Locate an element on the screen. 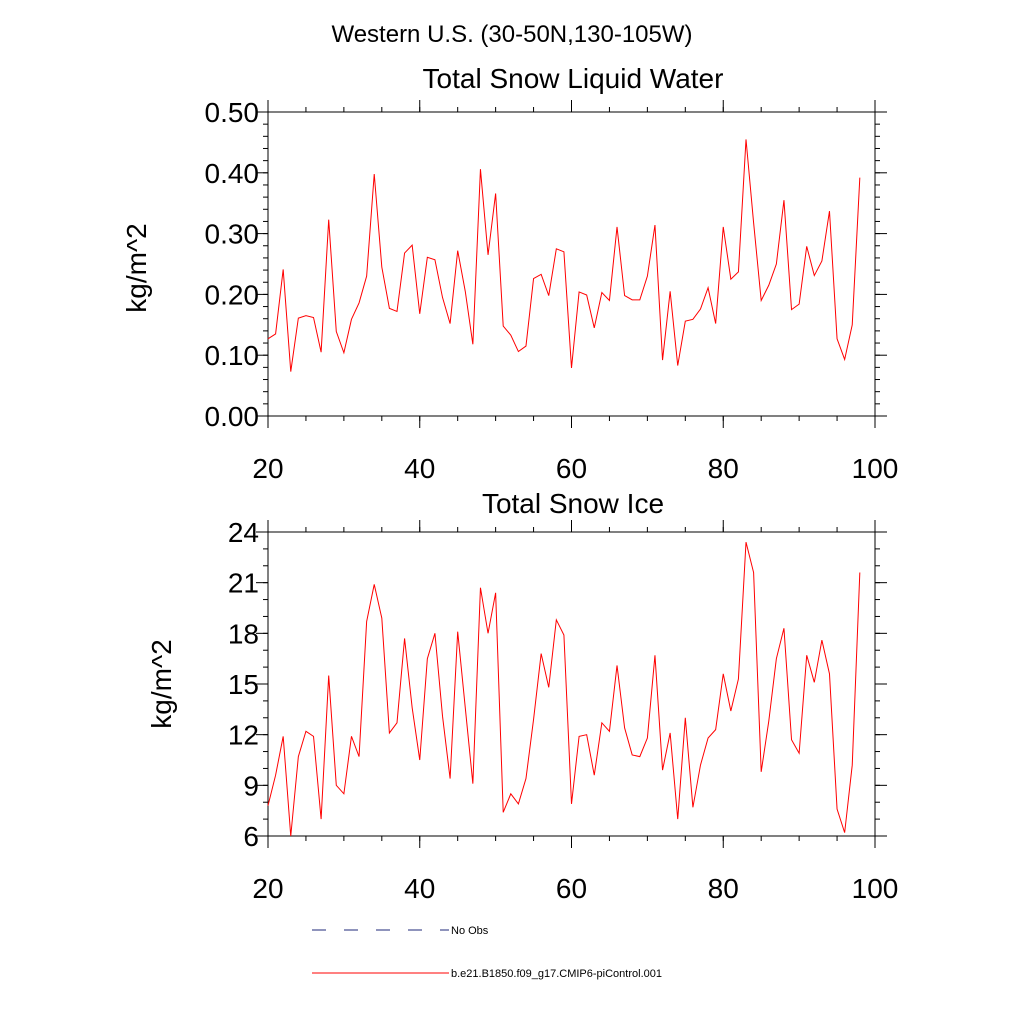 Image resolution: width=1024 pixels, height=1024 pixels. legend-label-no-obs: No Obs is located at coordinates (470, 931).